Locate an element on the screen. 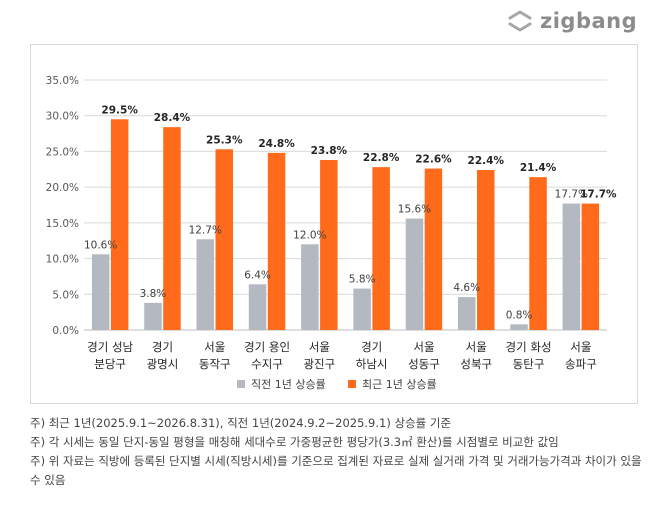 This screenshot has width=670, height=507. x-tick-label-line2: 광명시 is located at coordinates (163, 364).